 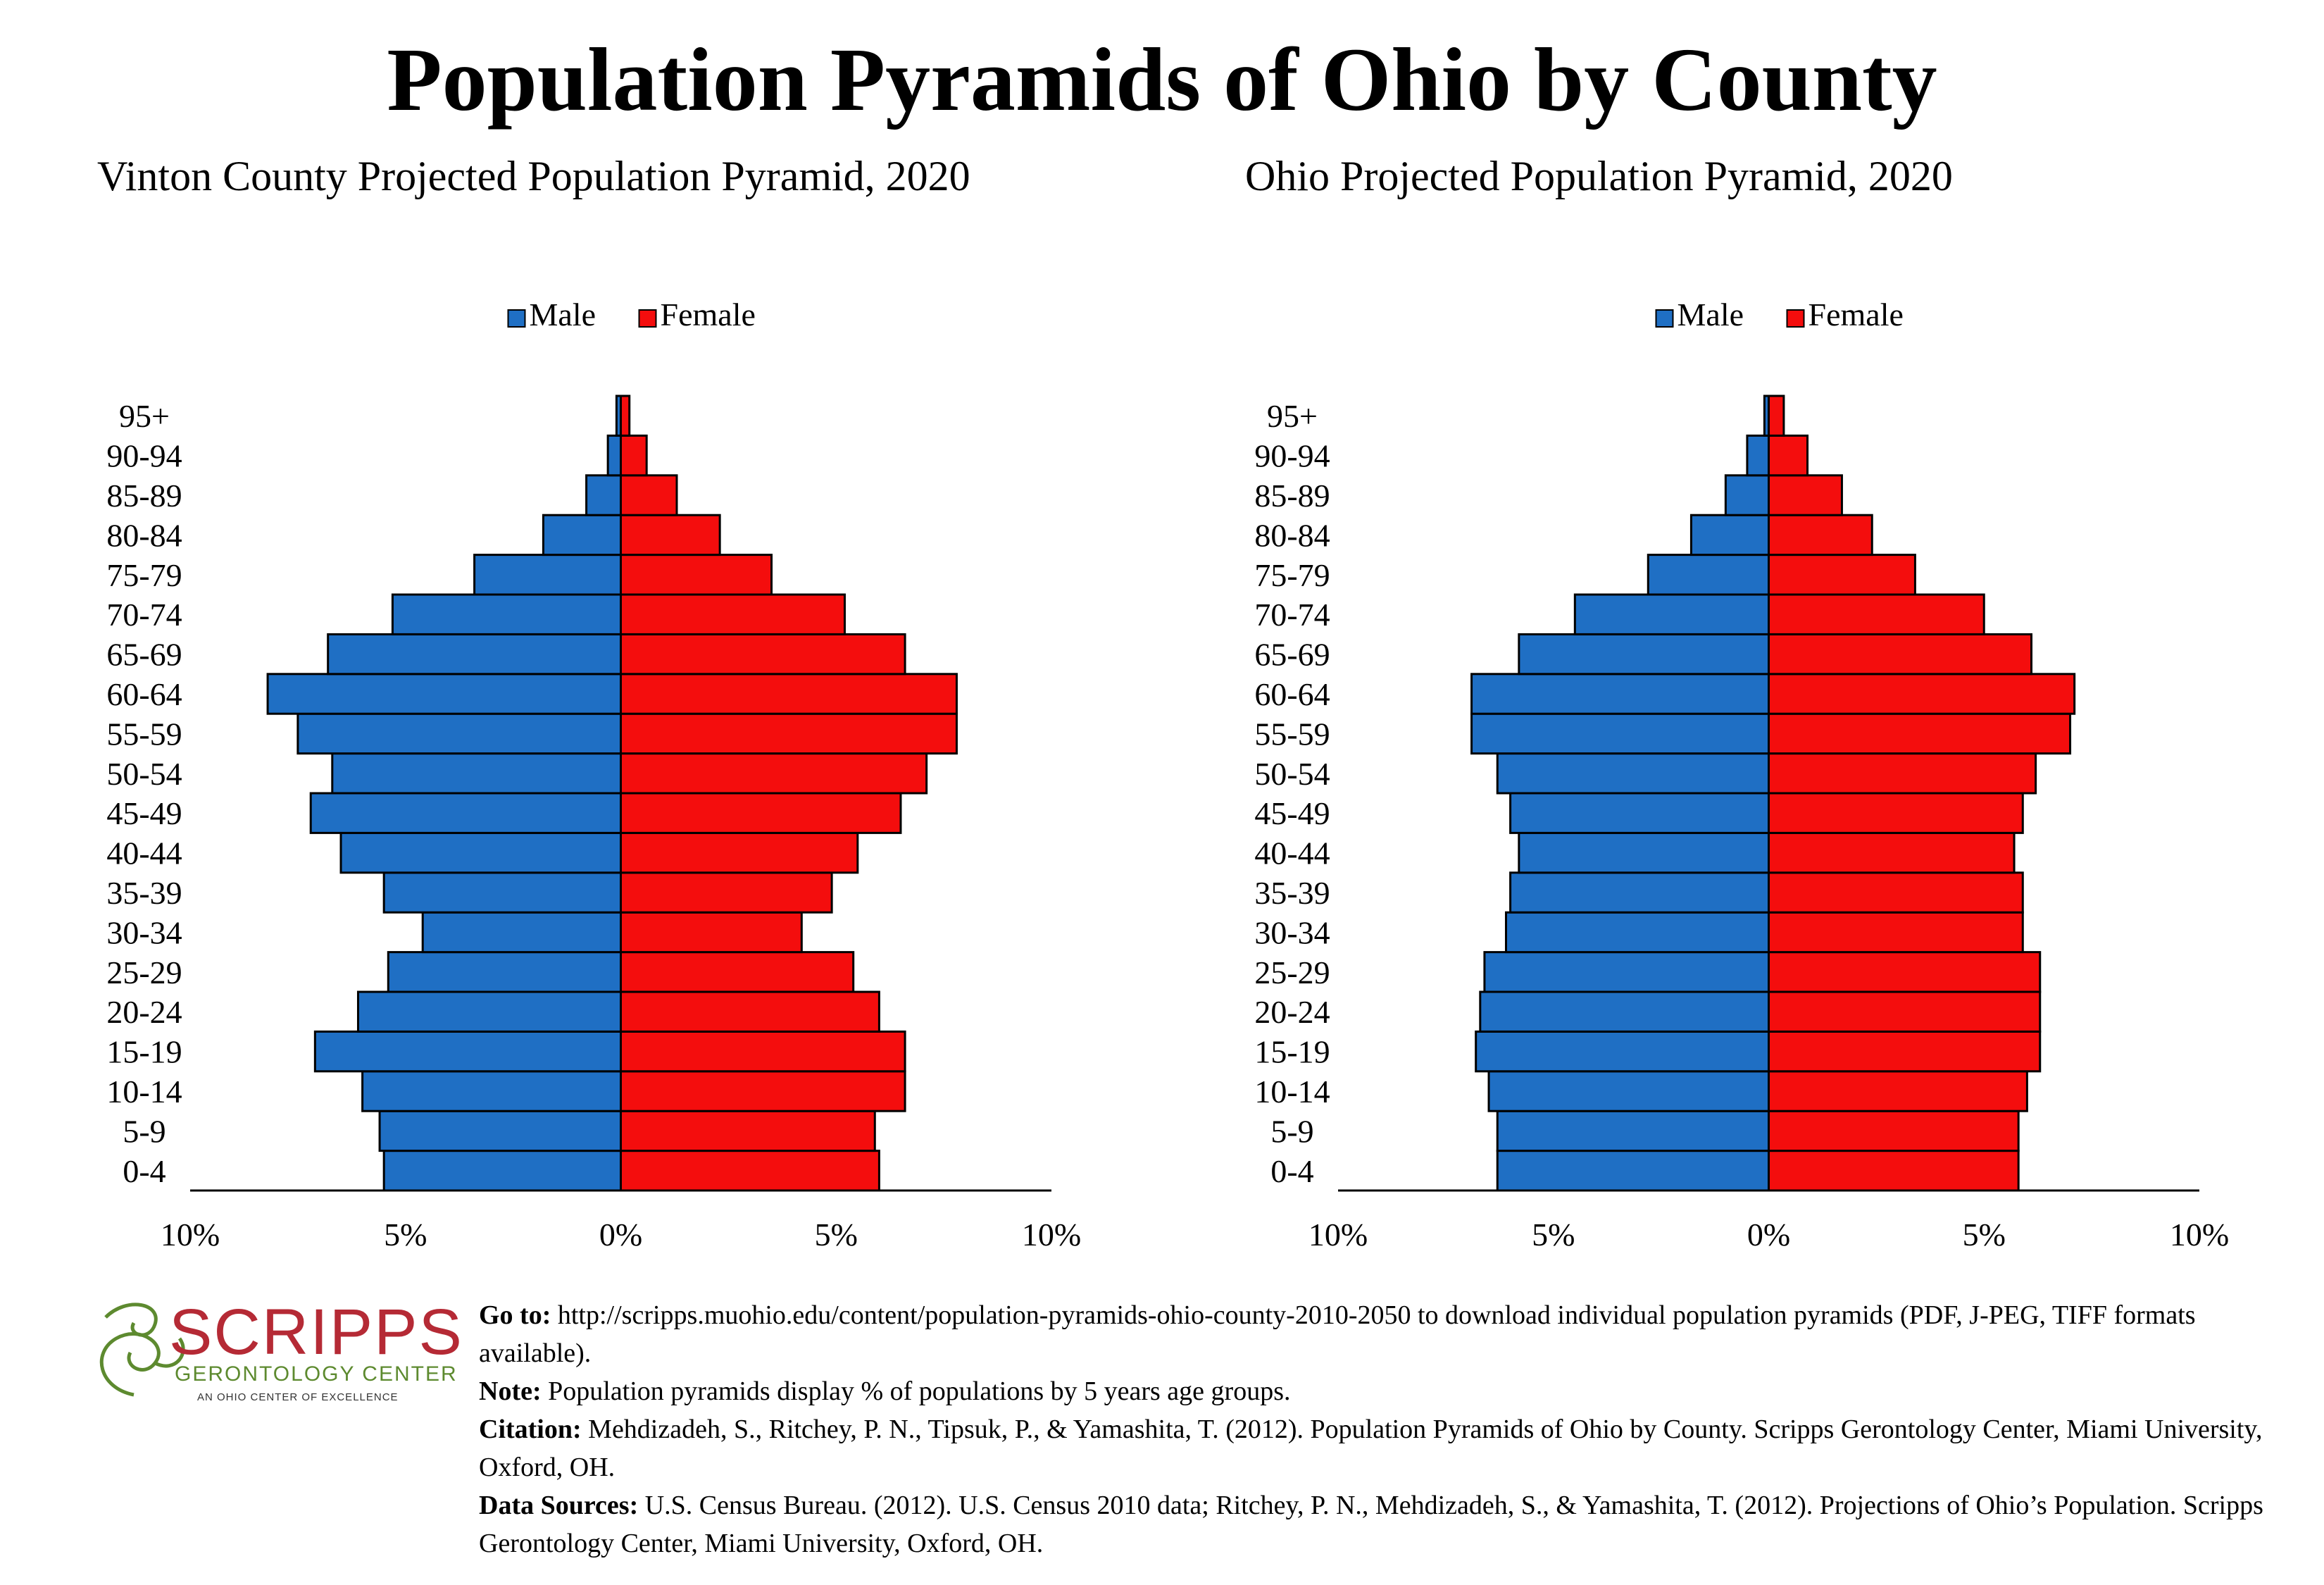 What do you see at coordinates (1292, 1092) in the screenshot?
I see `y-tick-label: 10-14` at bounding box center [1292, 1092].